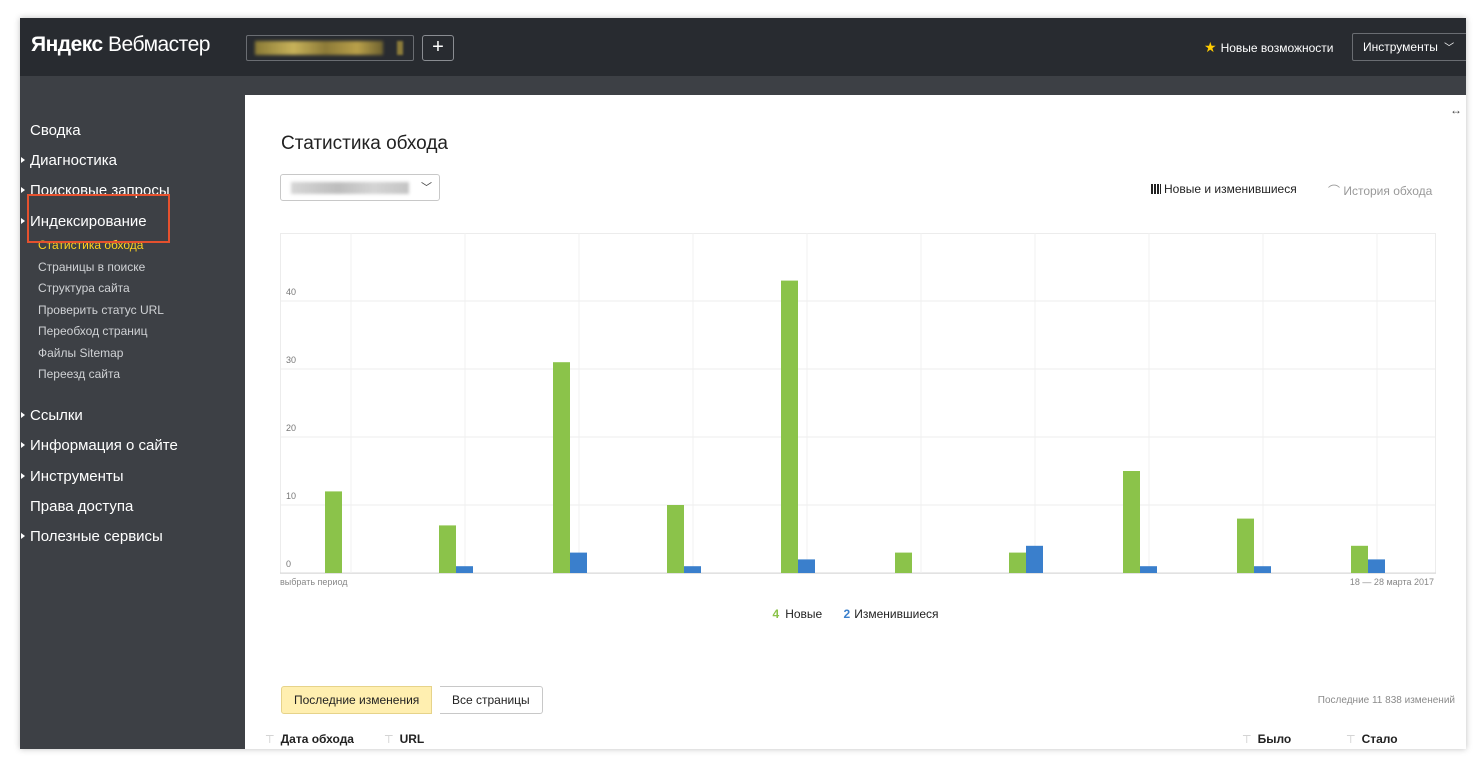 This screenshot has width=1484, height=769. I want to click on sidebar-subitem-recrawl: Переобход страниц, so click(93, 331).